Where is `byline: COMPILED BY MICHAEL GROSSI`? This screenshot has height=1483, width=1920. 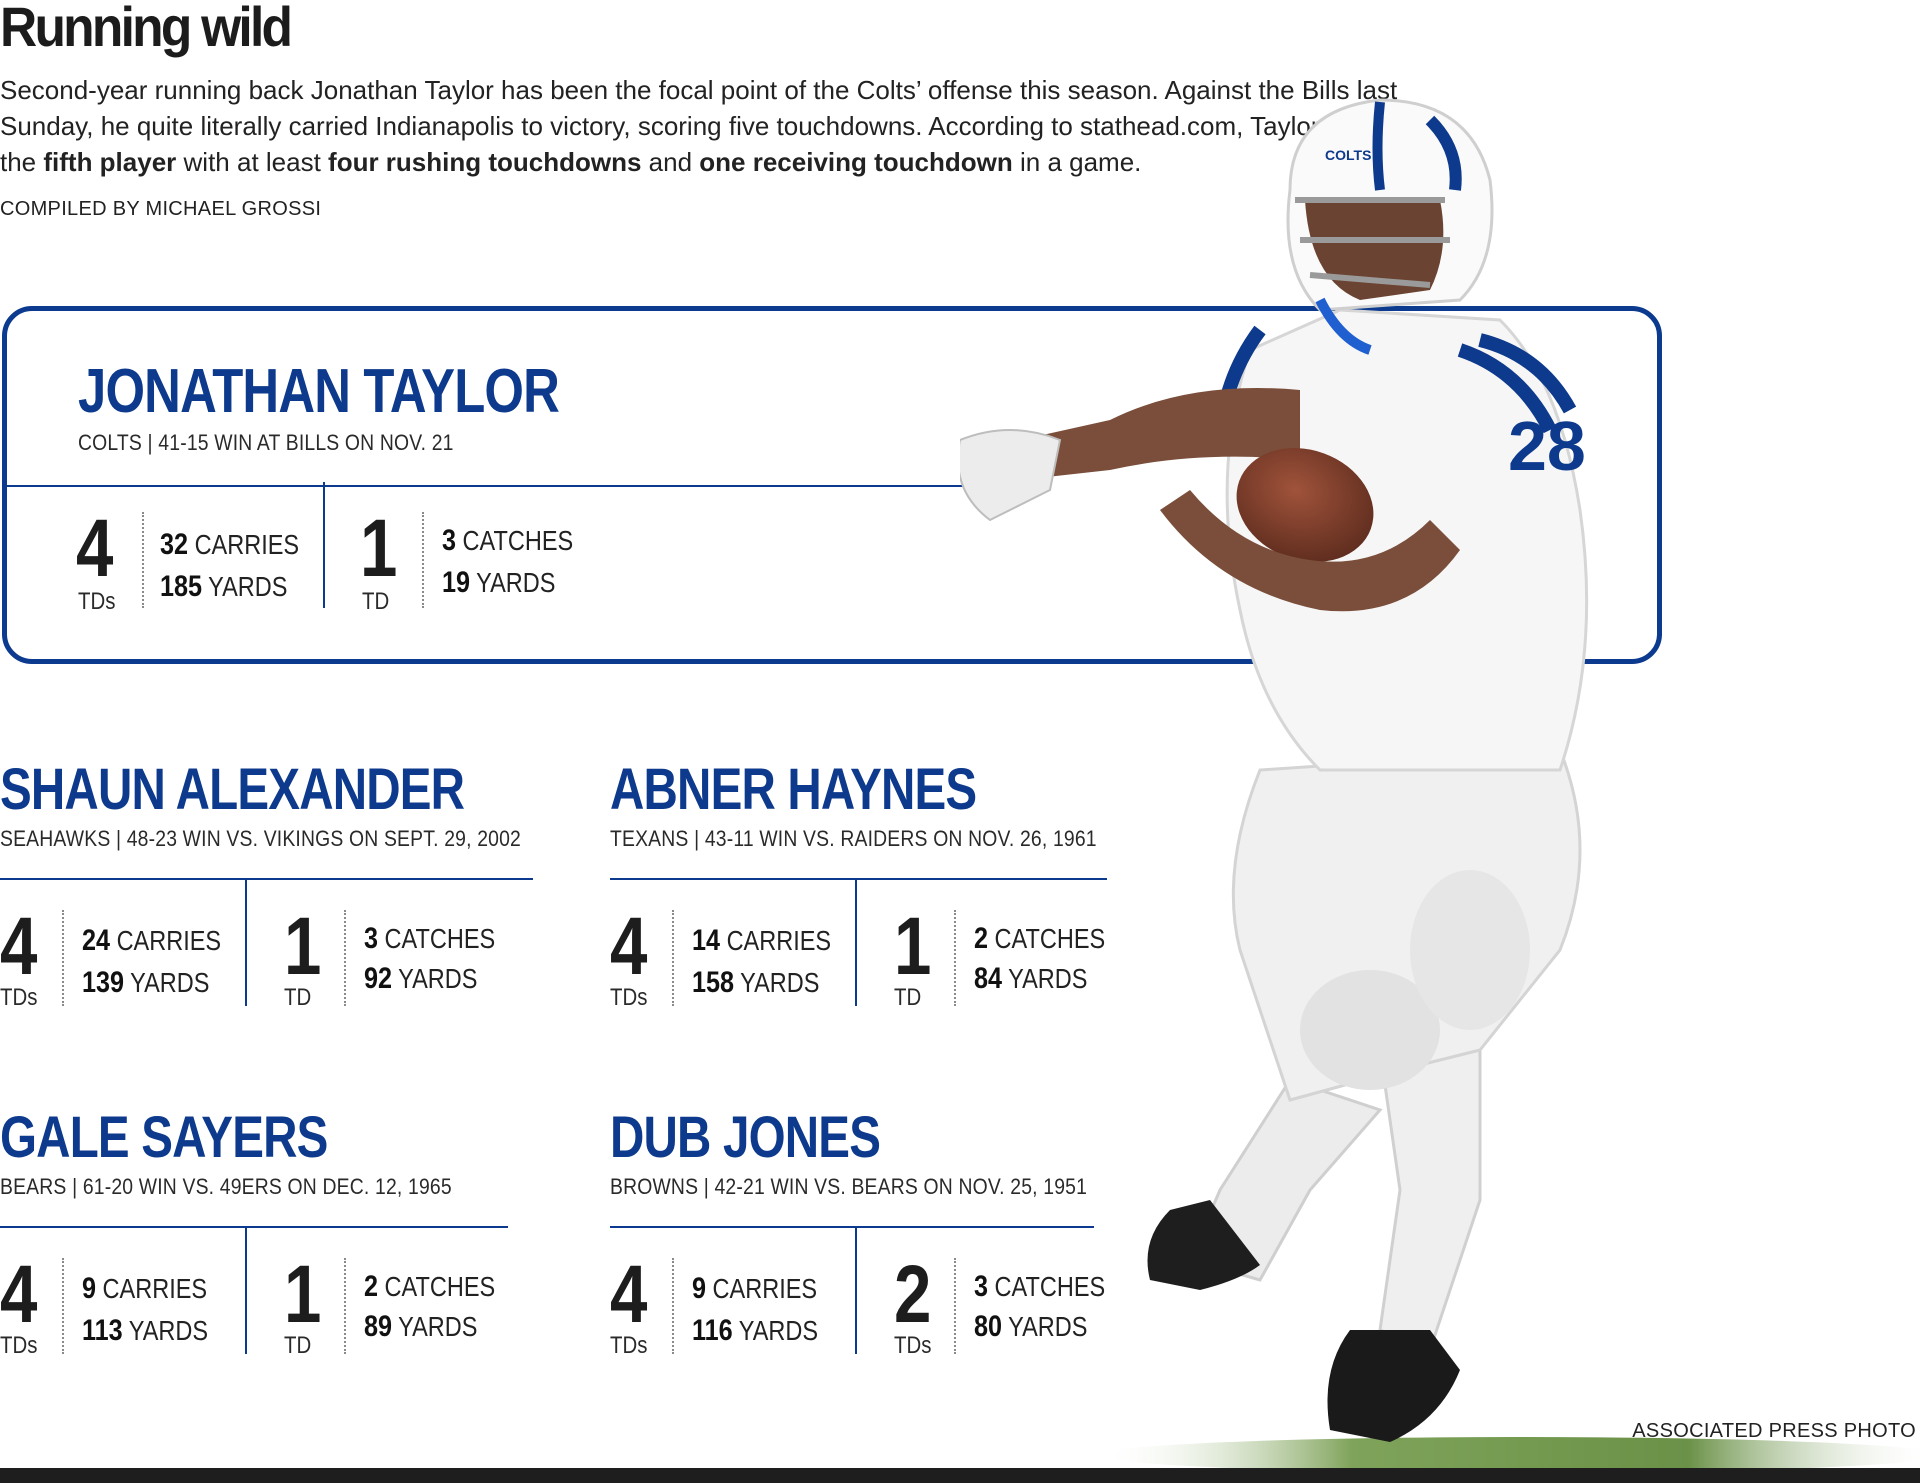 byline: COMPILED BY MICHAEL GROSSI is located at coordinates (161, 209).